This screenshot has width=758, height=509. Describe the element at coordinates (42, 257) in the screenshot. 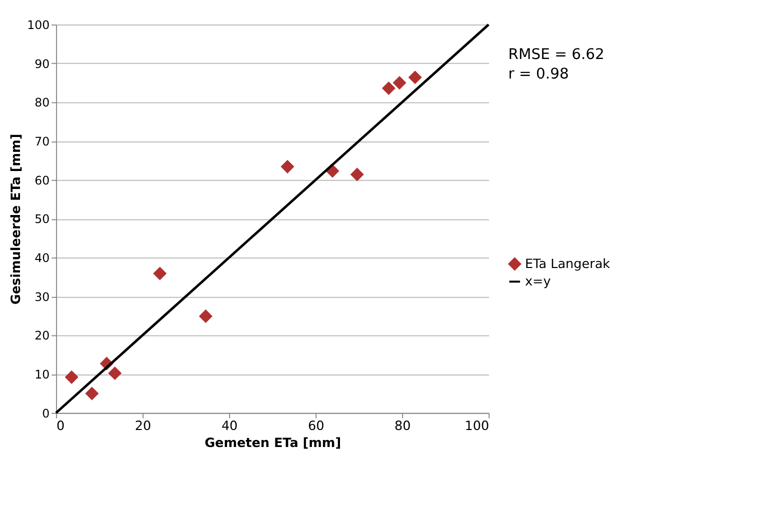

I see `y-tick-label: 40` at that location.